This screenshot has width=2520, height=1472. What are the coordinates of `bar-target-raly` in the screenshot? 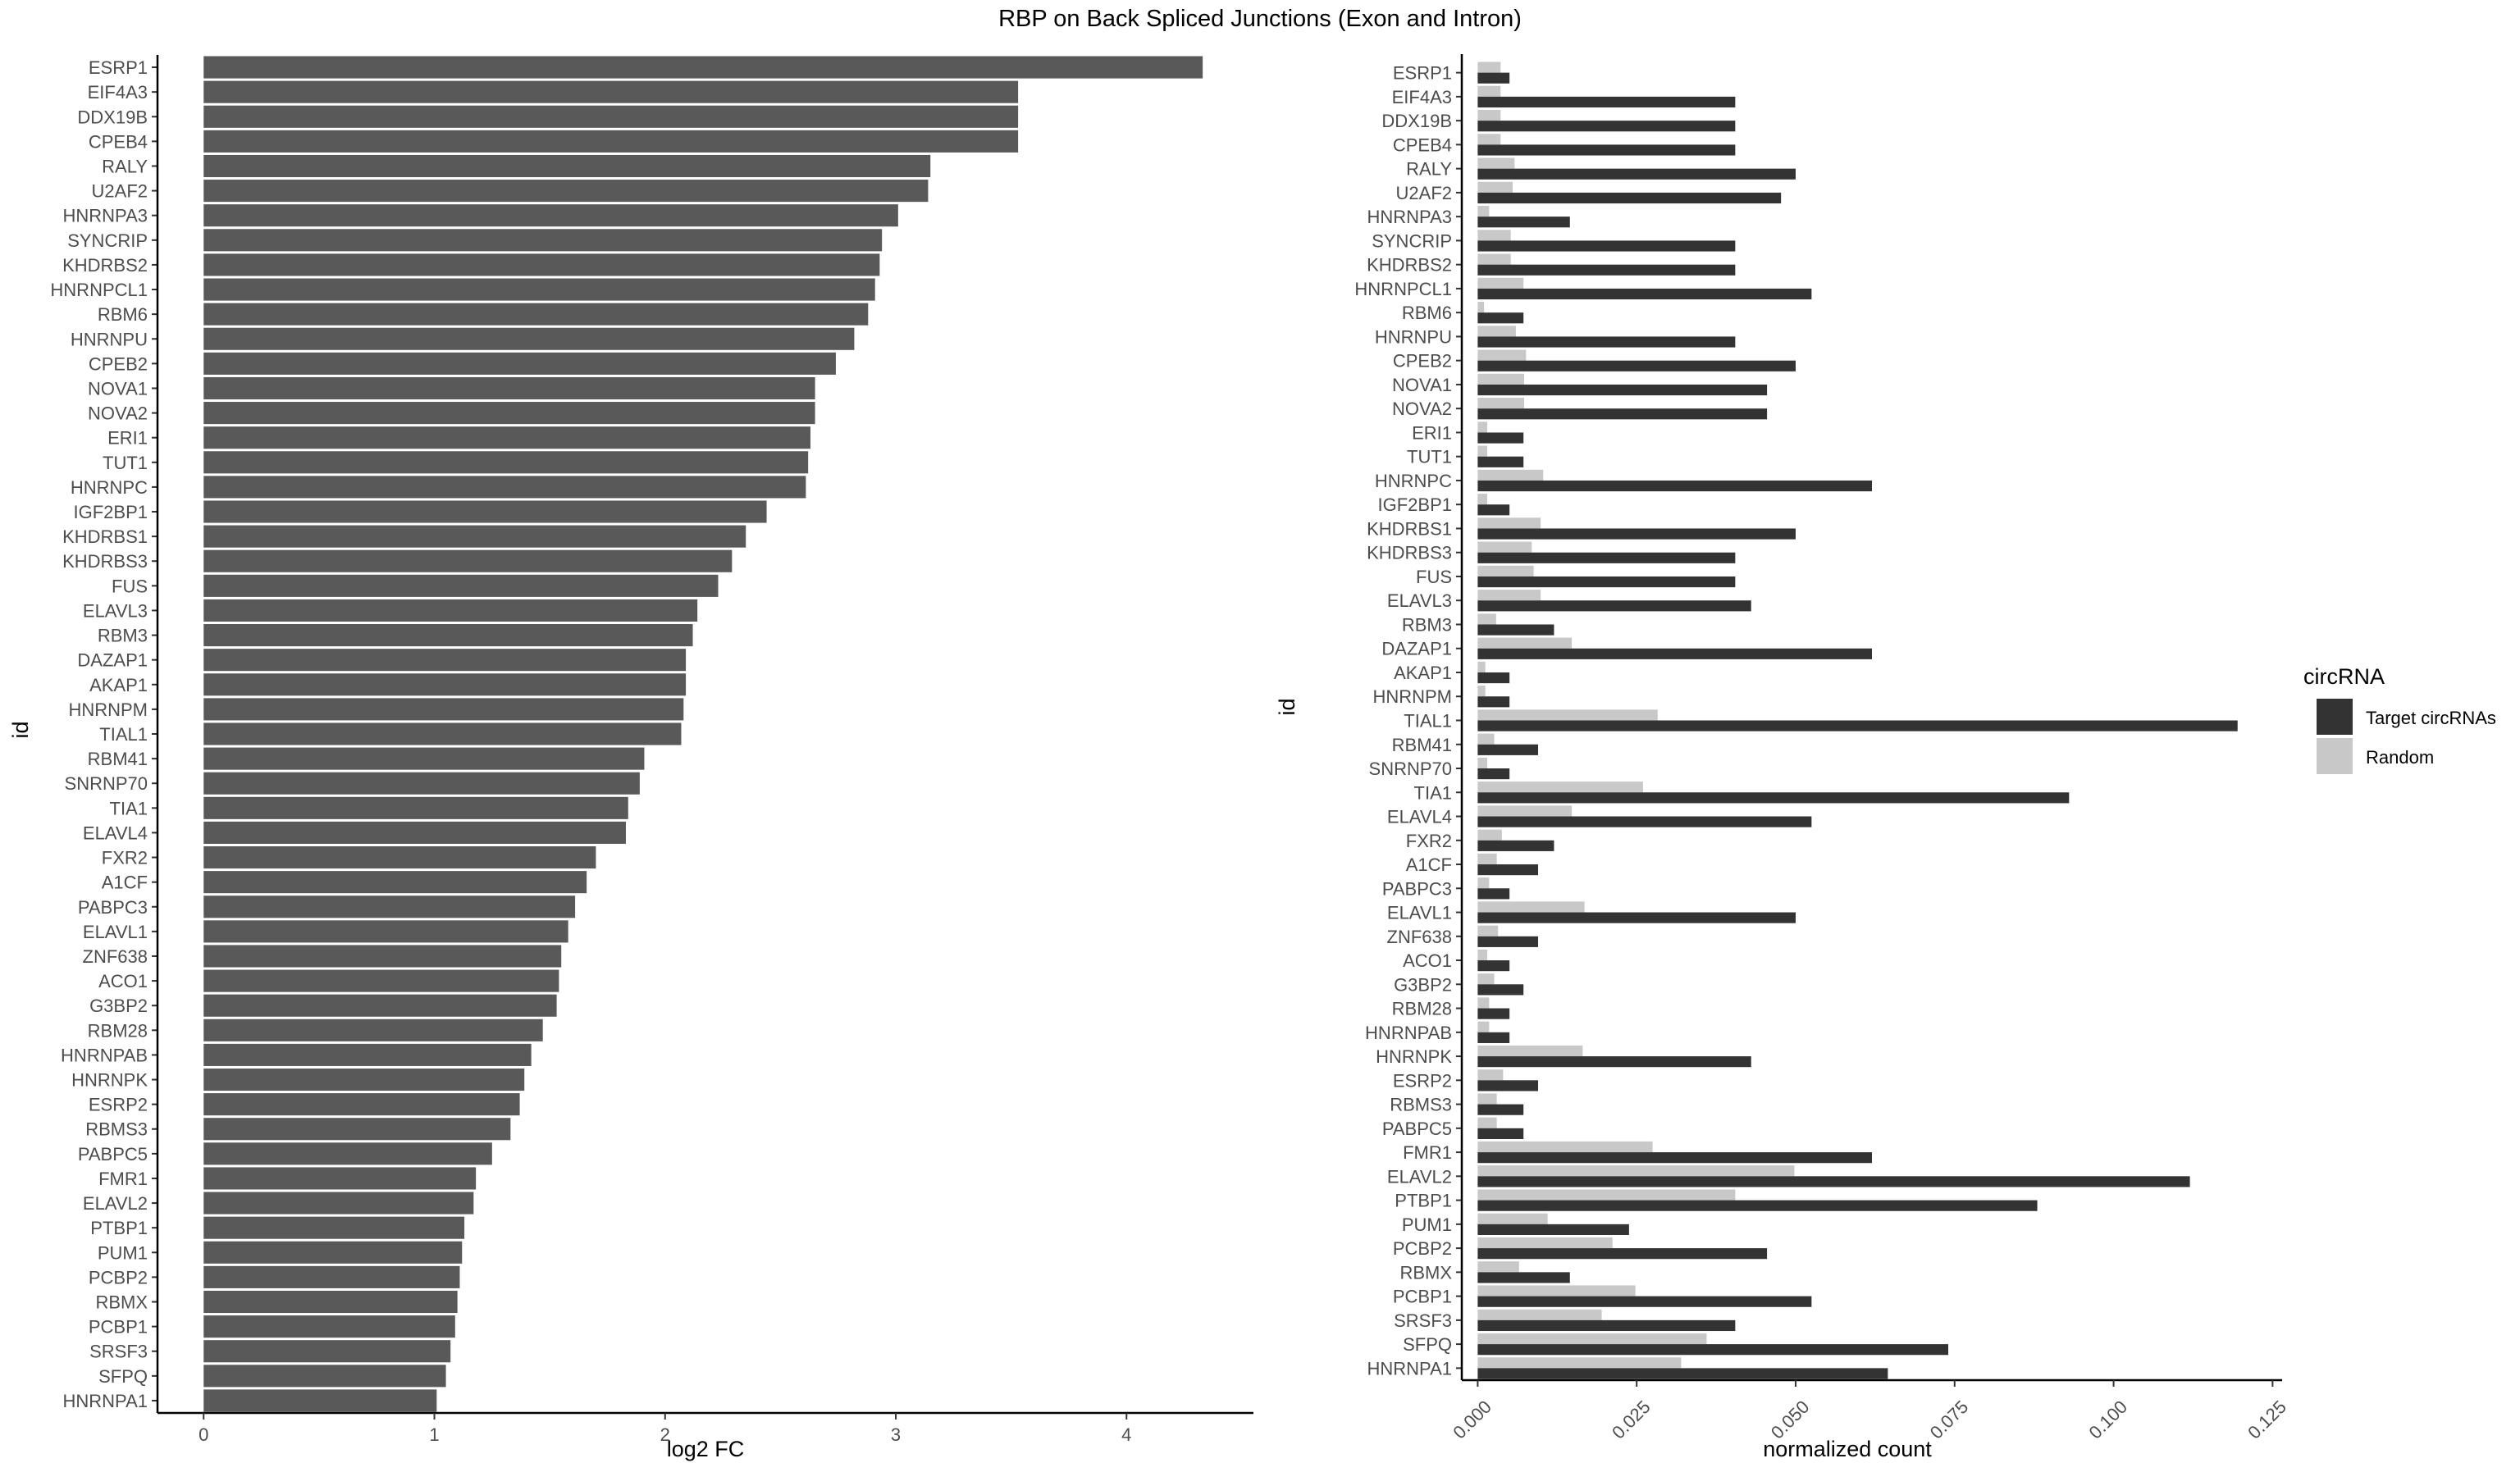 It's located at (1637, 174).